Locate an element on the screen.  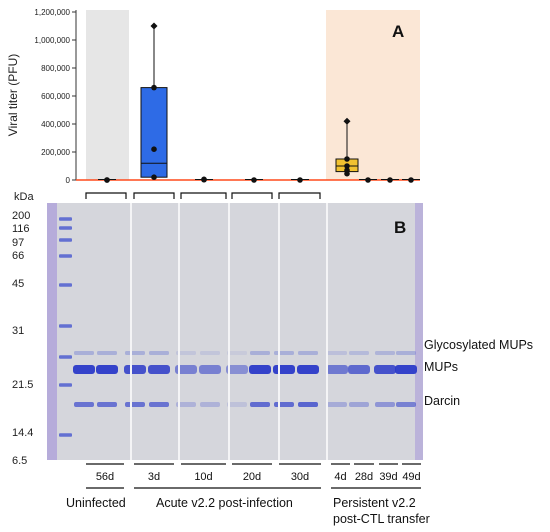
y-tick-label: 800,000 is located at coordinates (55, 68).